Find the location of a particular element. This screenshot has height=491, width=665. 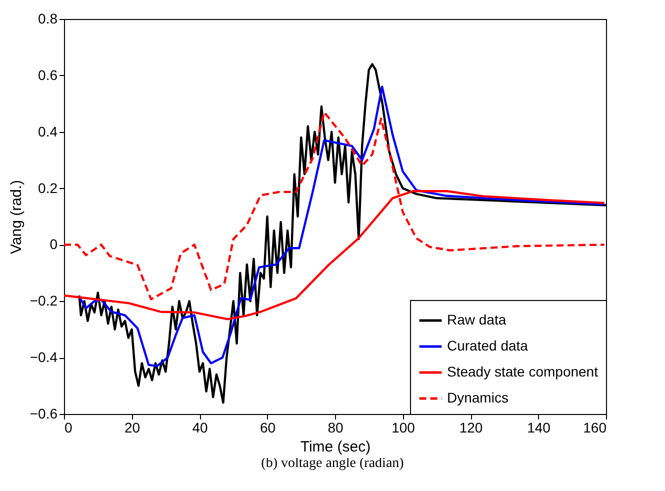

y-tick-label: 0.6 is located at coordinates (48, 74).